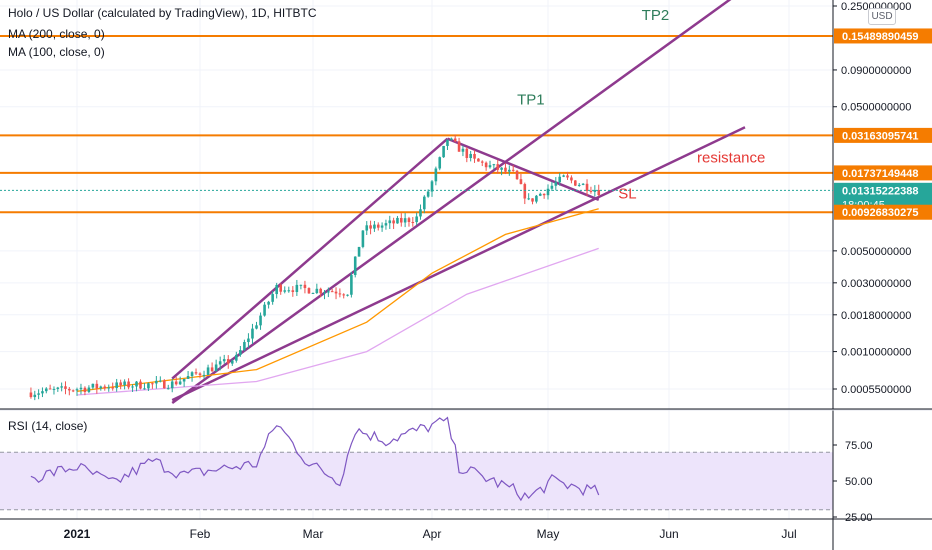 Image resolution: width=932 pixels, height=550 pixels. I want to click on rsi-legend: RSI (14, close), so click(48, 426).